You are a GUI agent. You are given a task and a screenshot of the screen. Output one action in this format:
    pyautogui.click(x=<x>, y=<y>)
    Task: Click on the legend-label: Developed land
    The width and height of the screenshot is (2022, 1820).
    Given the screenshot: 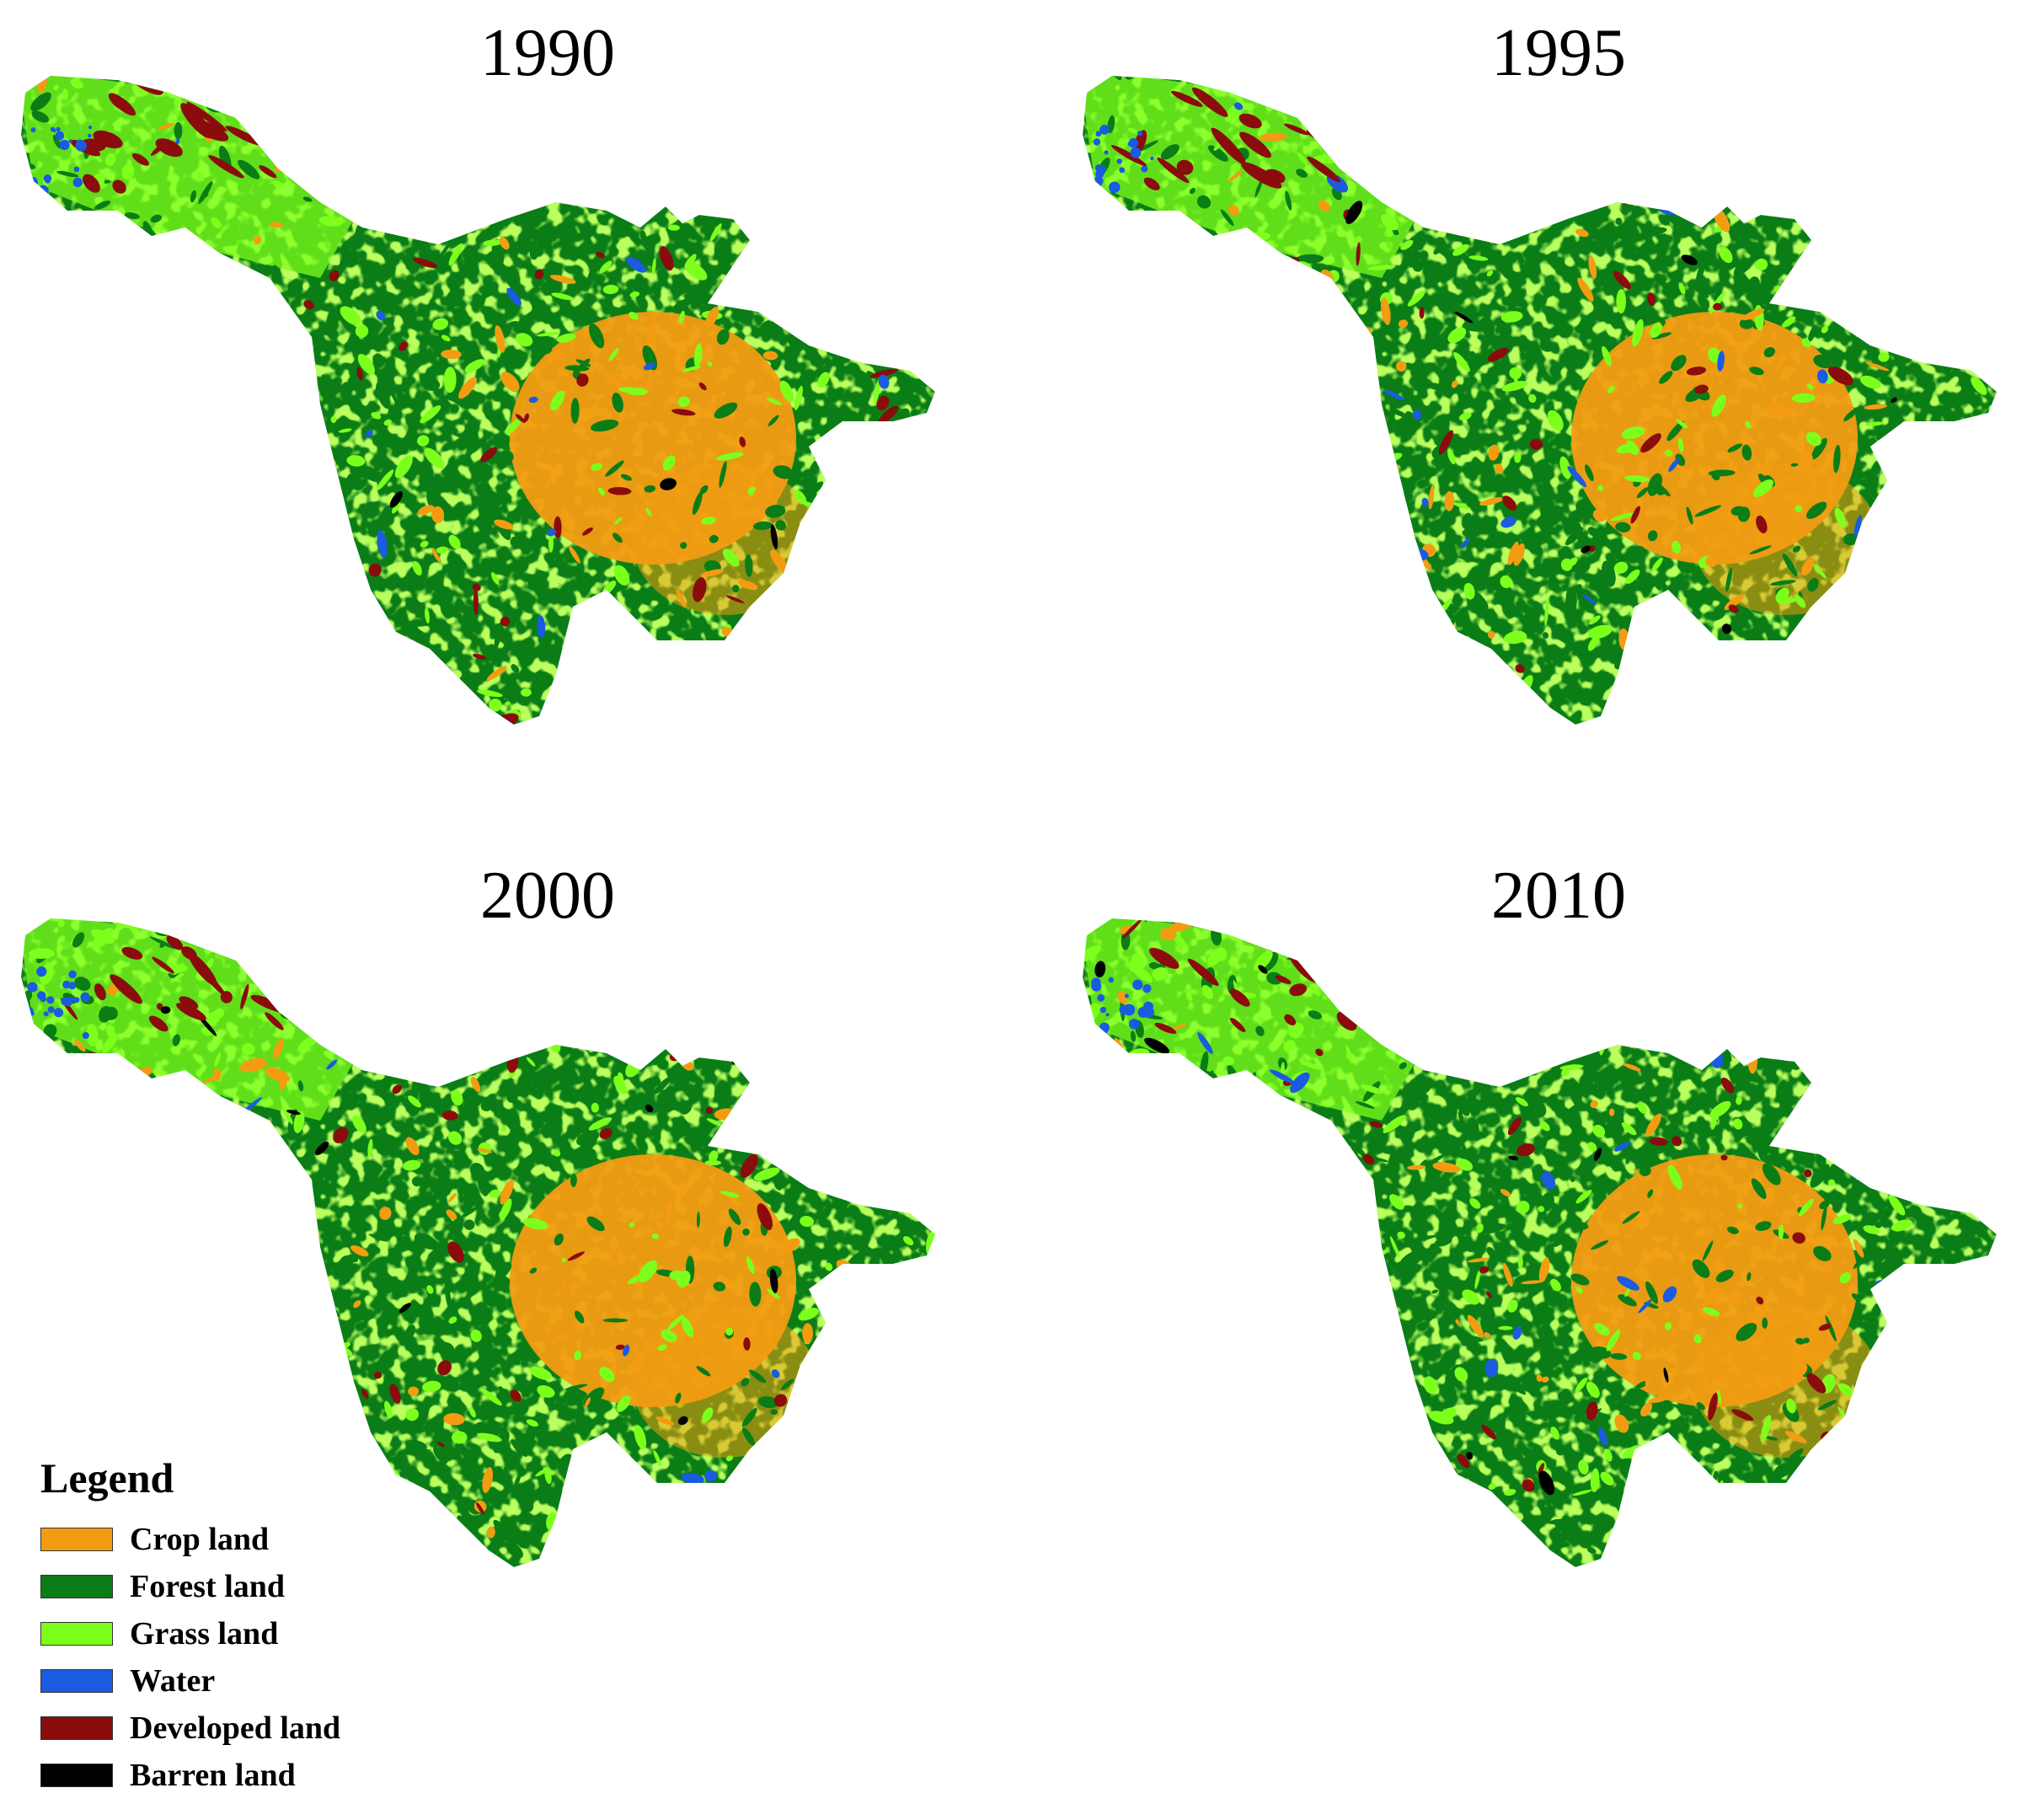 What is the action you would take?
    pyautogui.click(x=235, y=1728)
    